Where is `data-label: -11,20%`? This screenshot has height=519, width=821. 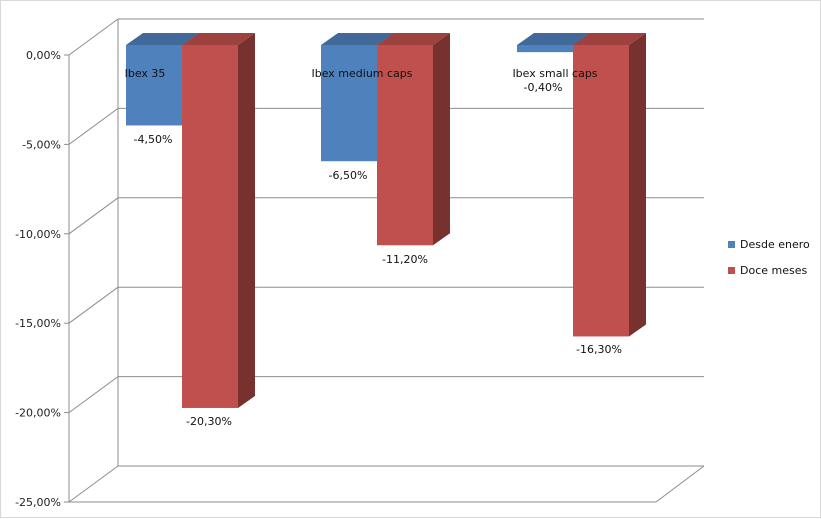 data-label: -11,20% is located at coordinates (405, 259).